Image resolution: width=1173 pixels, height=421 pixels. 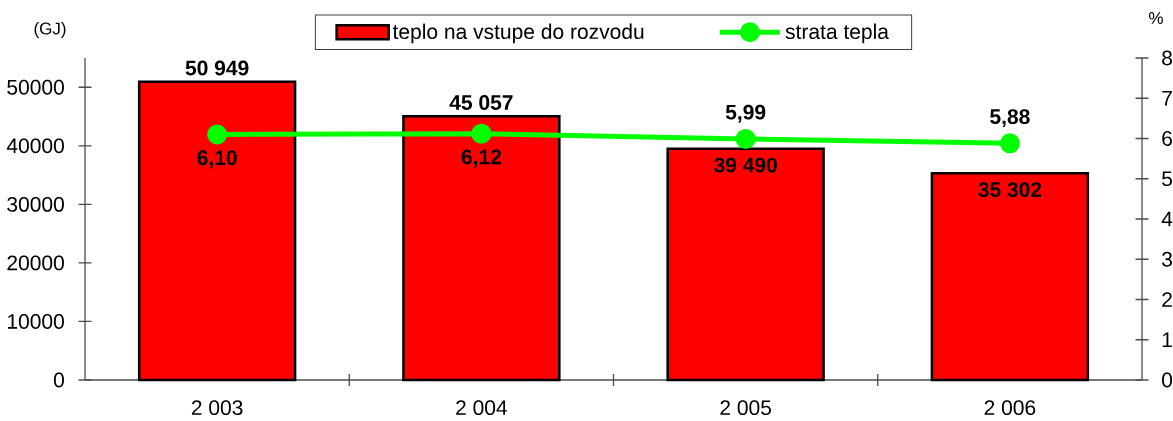 I want to click on y-tick-label: 20000, so click(x=35, y=263).